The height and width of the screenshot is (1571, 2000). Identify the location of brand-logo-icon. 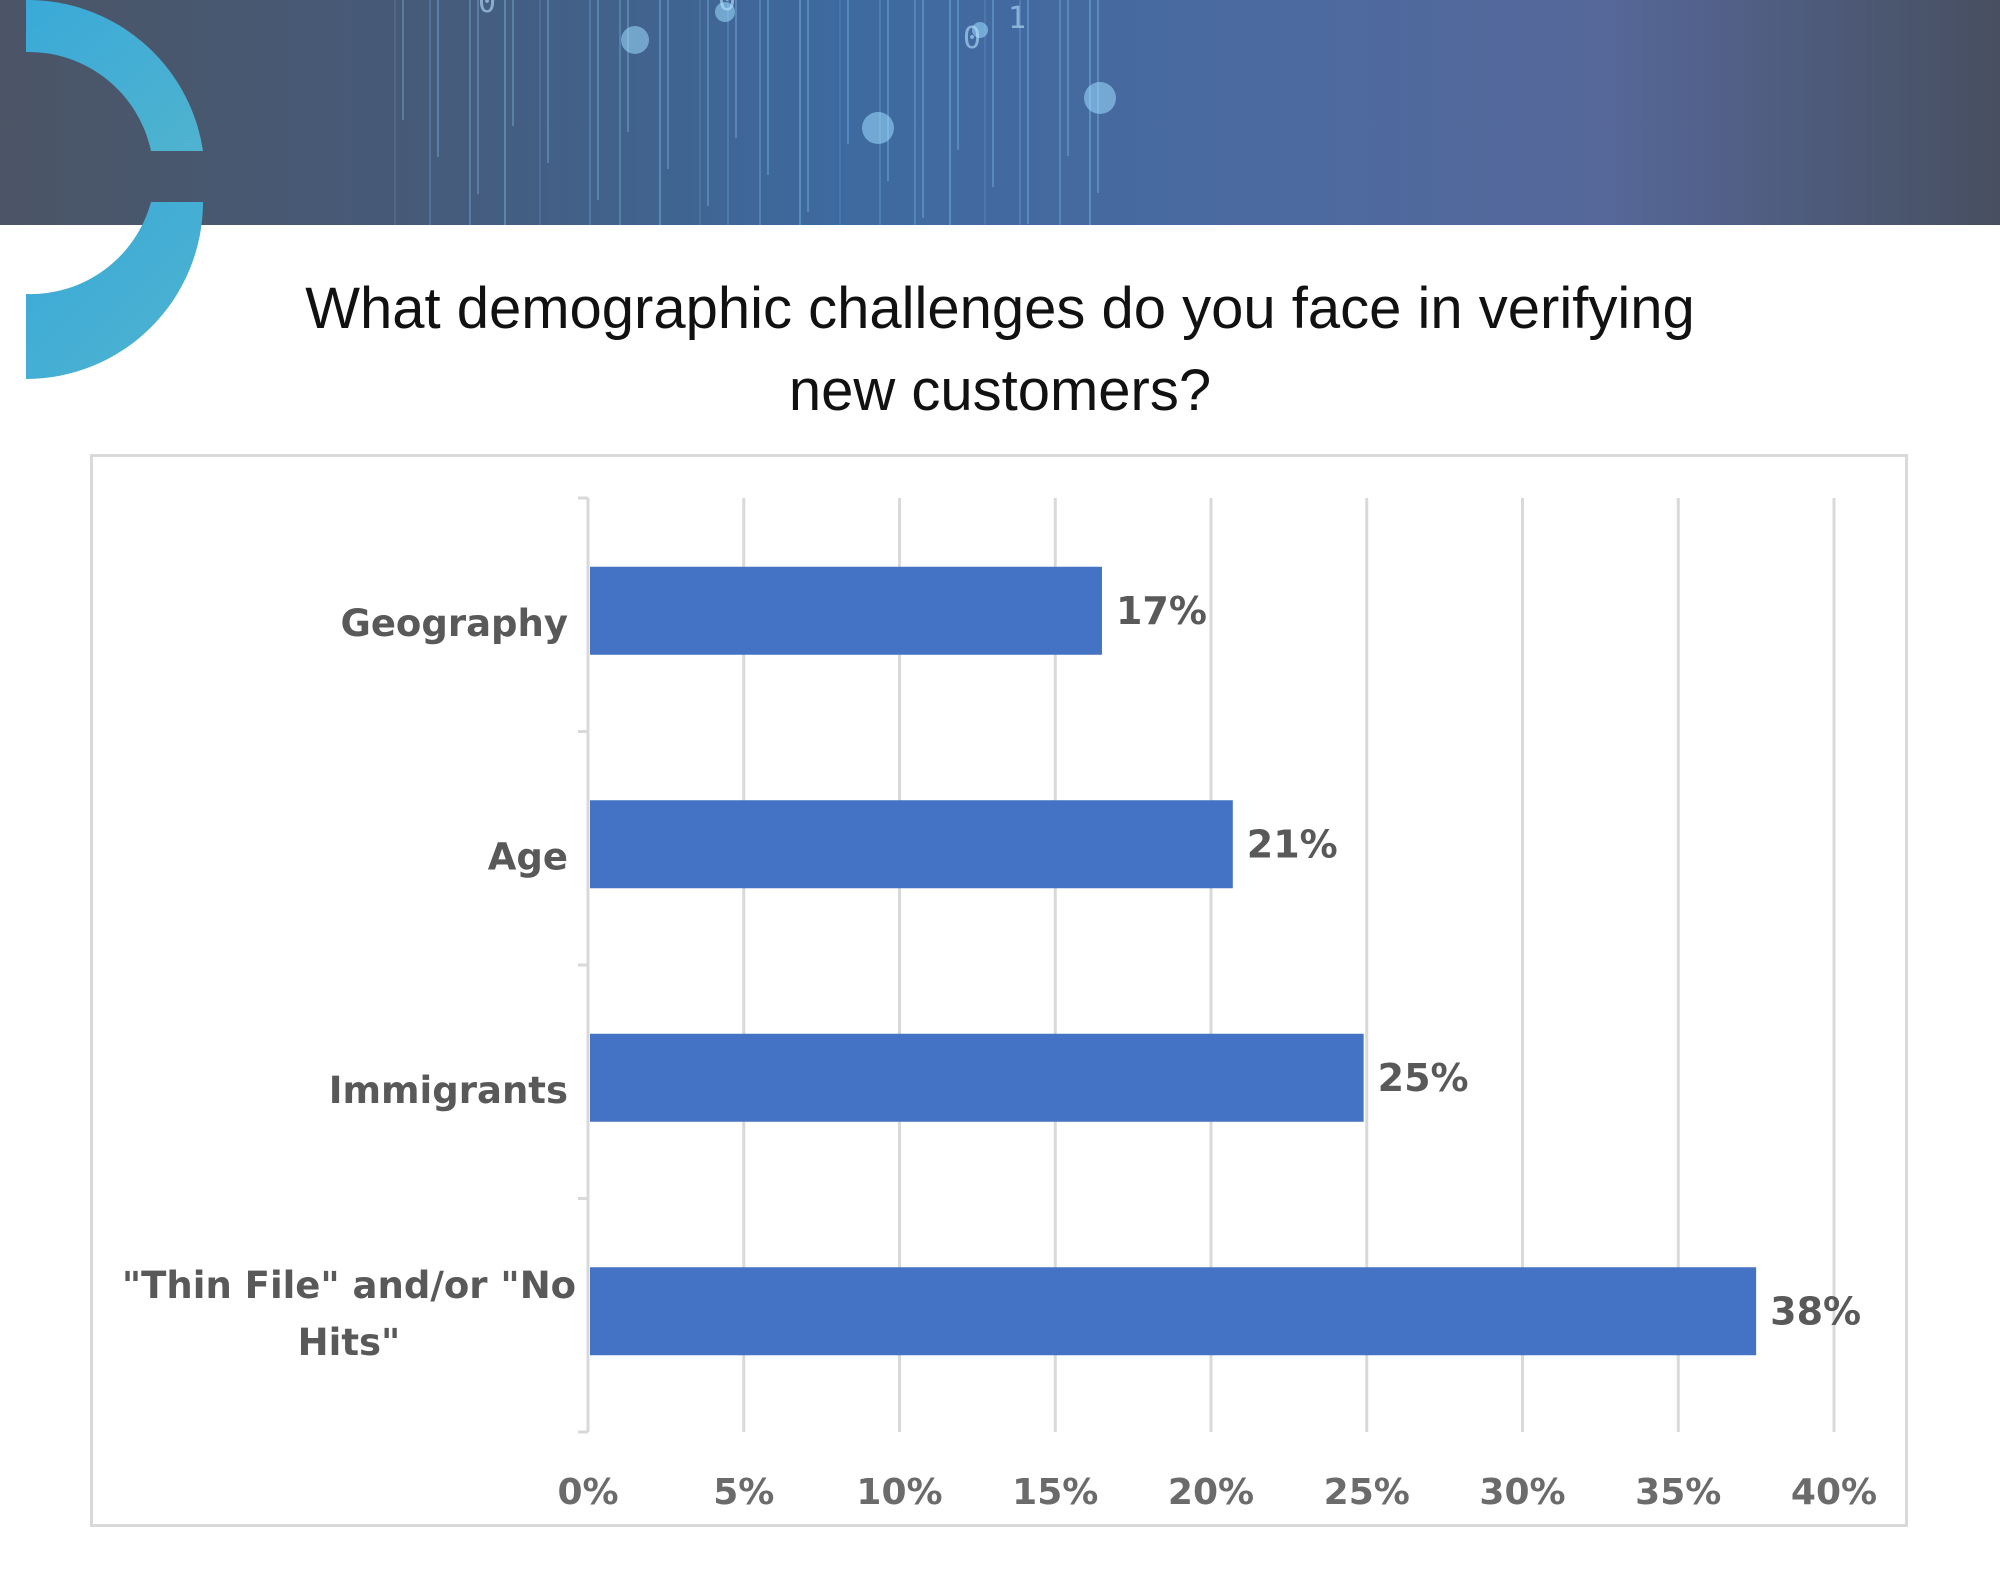
(114, 189).